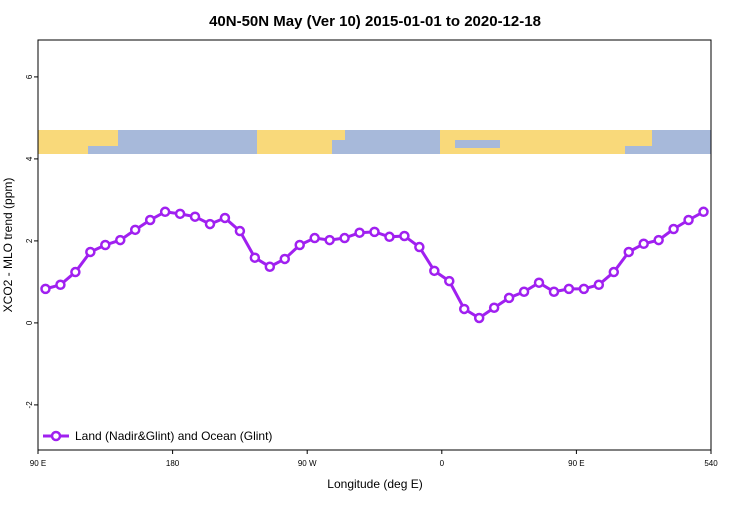 This screenshot has width=750, height=505. Describe the element at coordinates (307, 463) in the screenshot. I see `x-tick-label: 90 W` at that location.